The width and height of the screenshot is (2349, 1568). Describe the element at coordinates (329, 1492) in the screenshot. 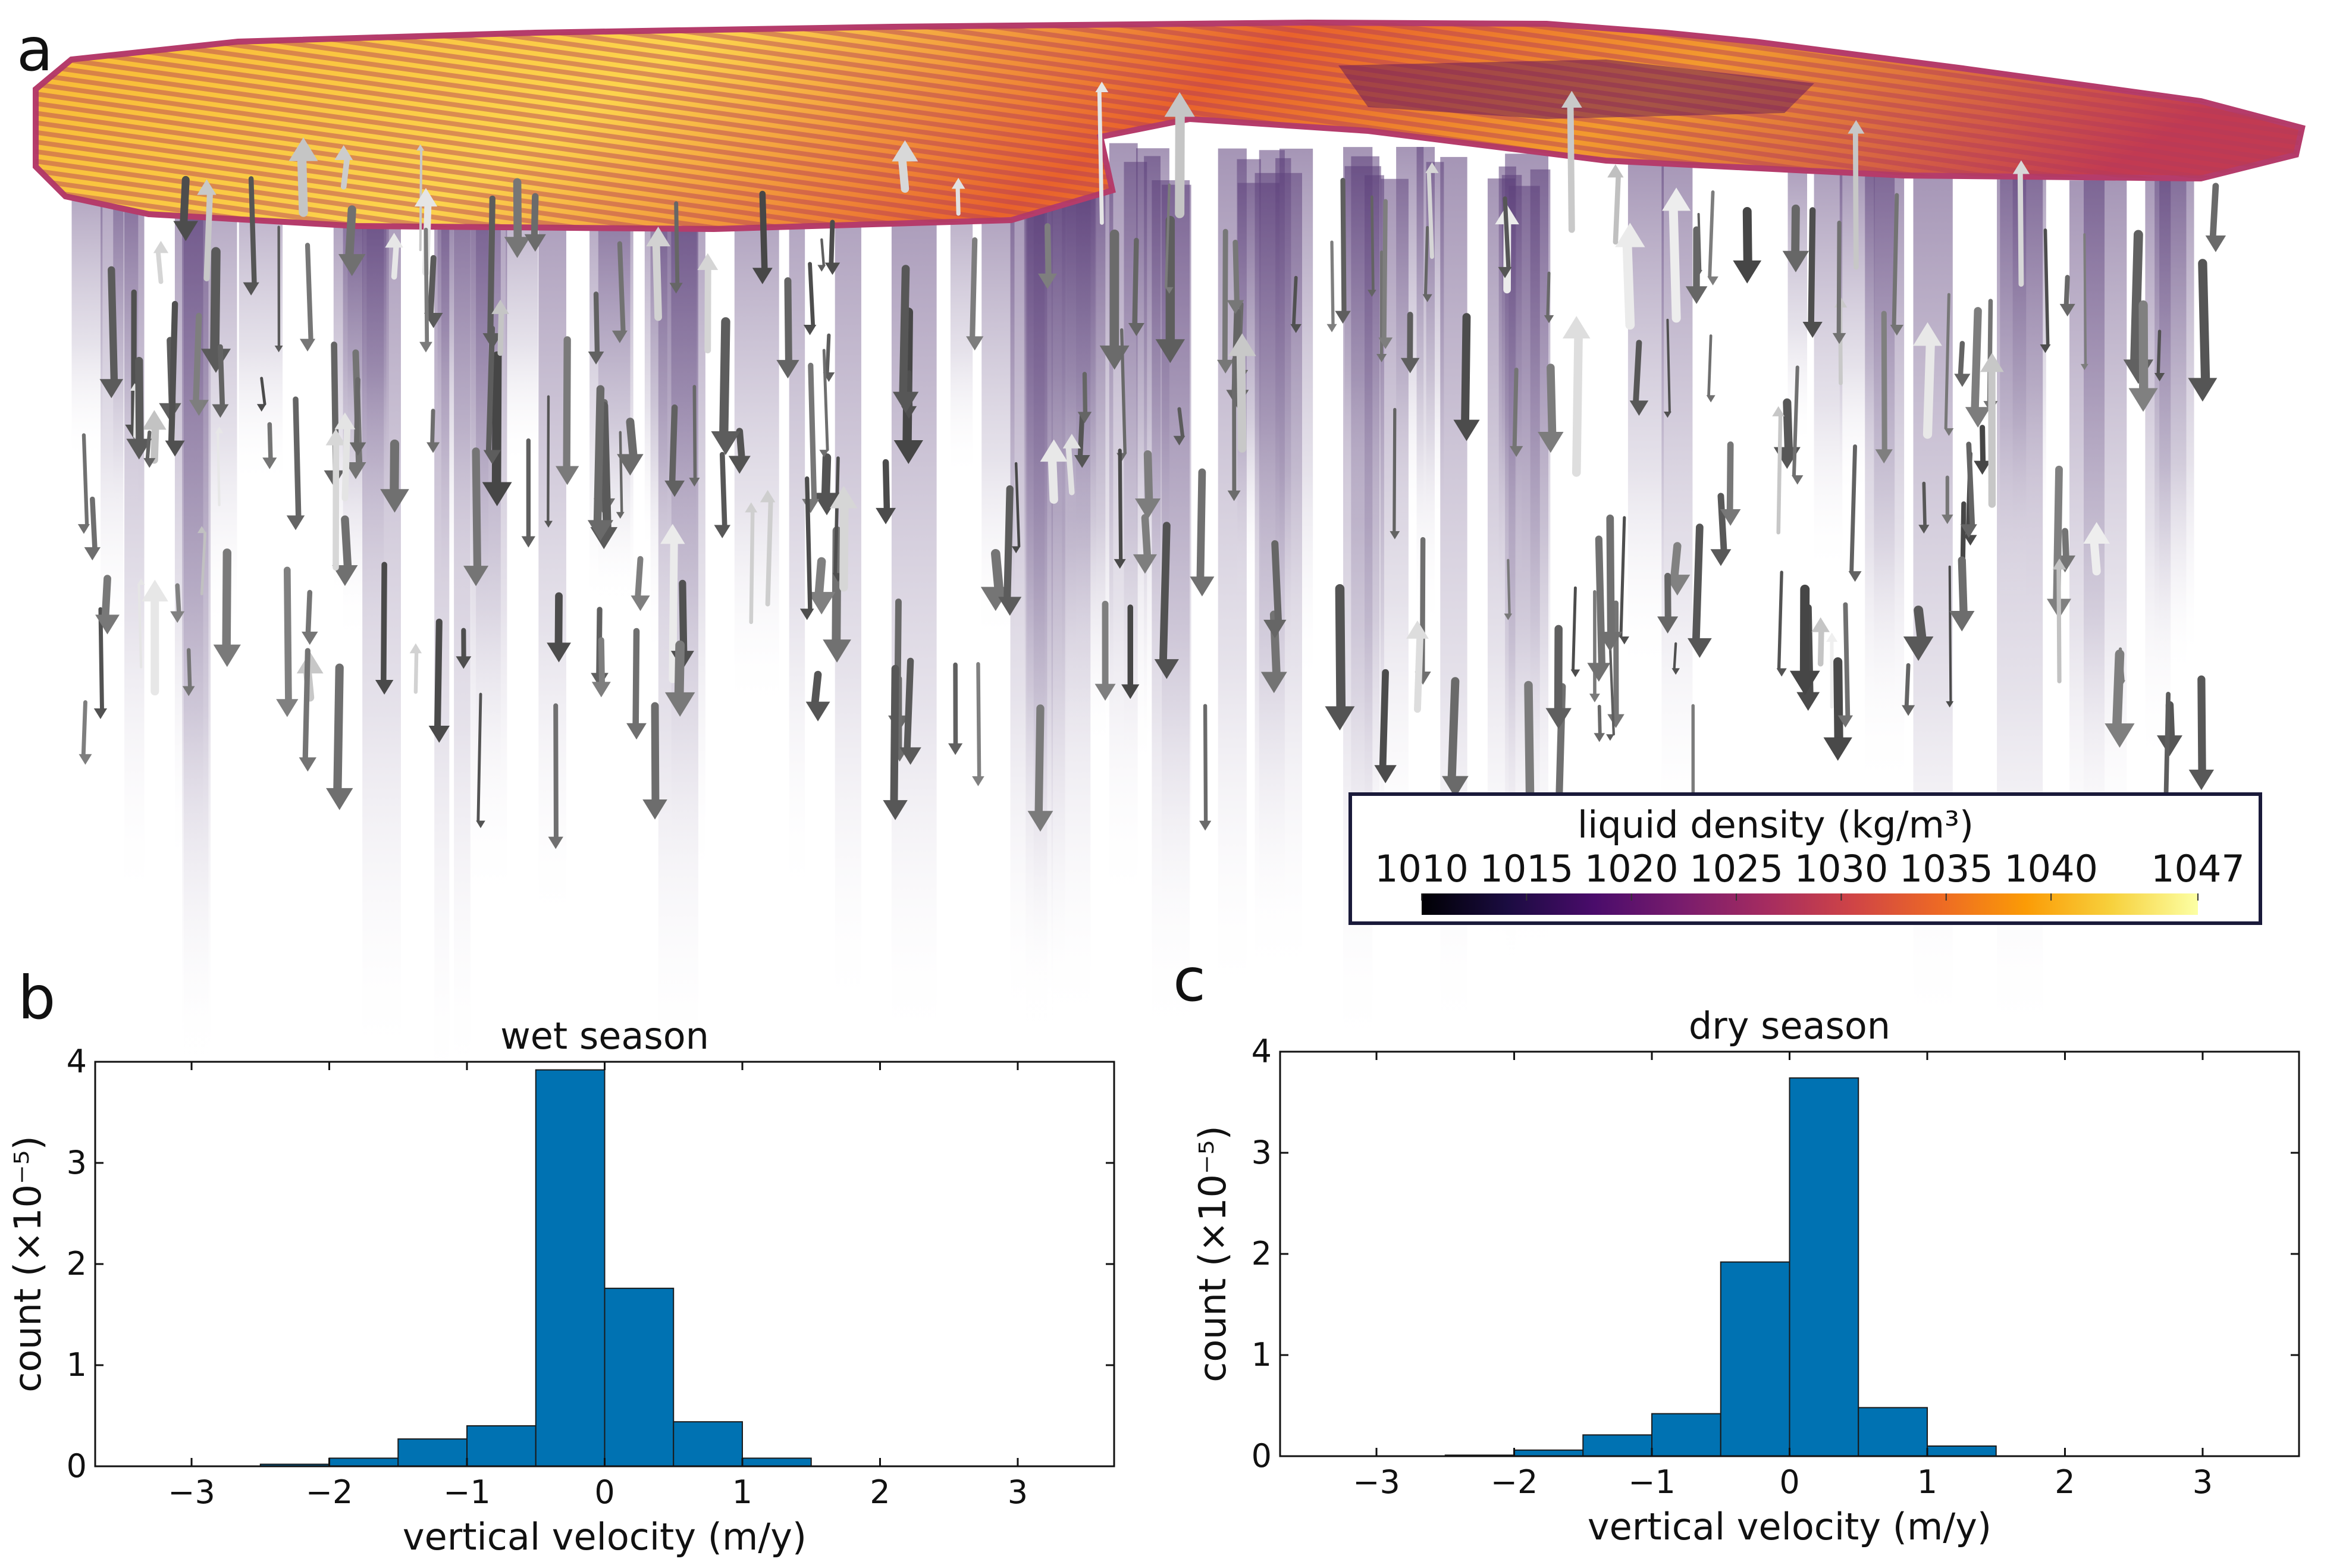

I see `x-tick-label: −2` at that location.